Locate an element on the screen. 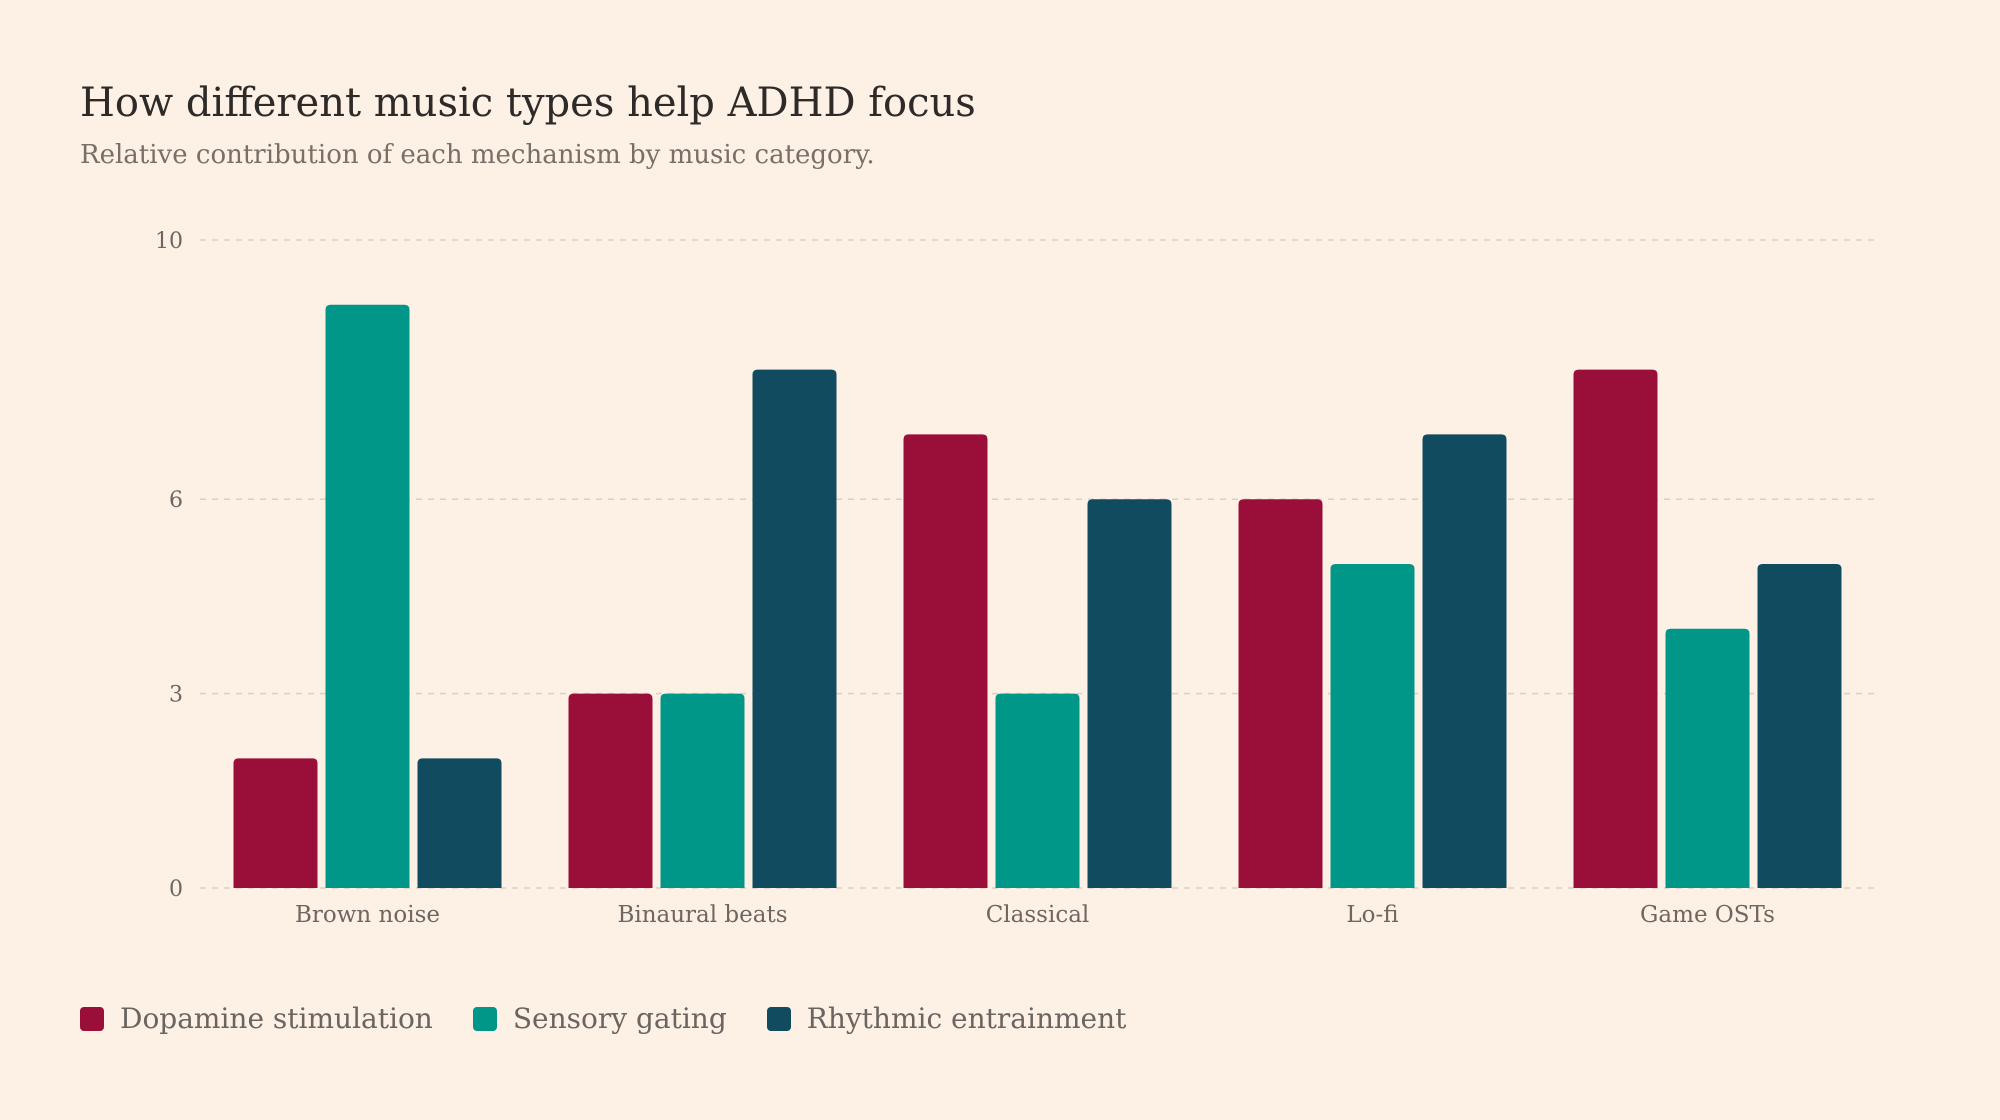  legend-item: Sensory gating is located at coordinates (599, 1018).